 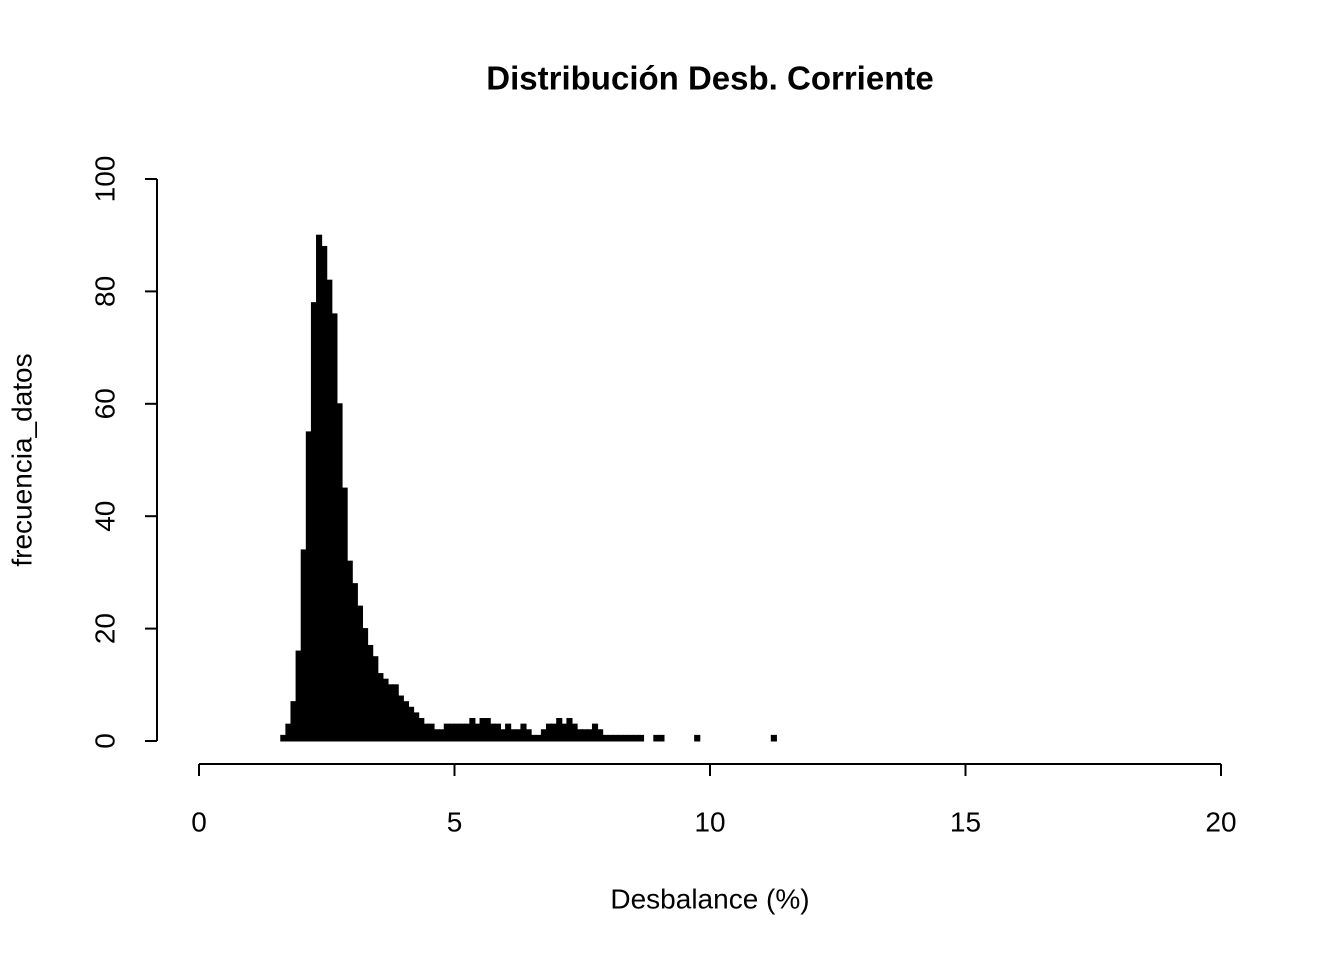 What do you see at coordinates (104, 516) in the screenshot?
I see `y-tick-label: 40` at bounding box center [104, 516].